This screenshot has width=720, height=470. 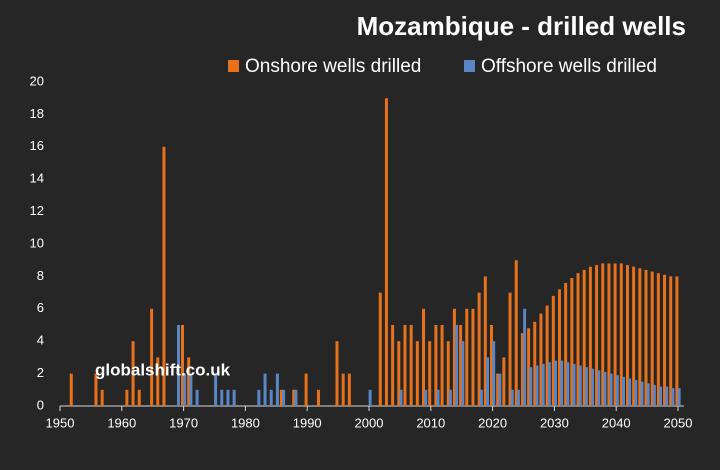 I want to click on x-tick-label: 1990, so click(x=307, y=422).